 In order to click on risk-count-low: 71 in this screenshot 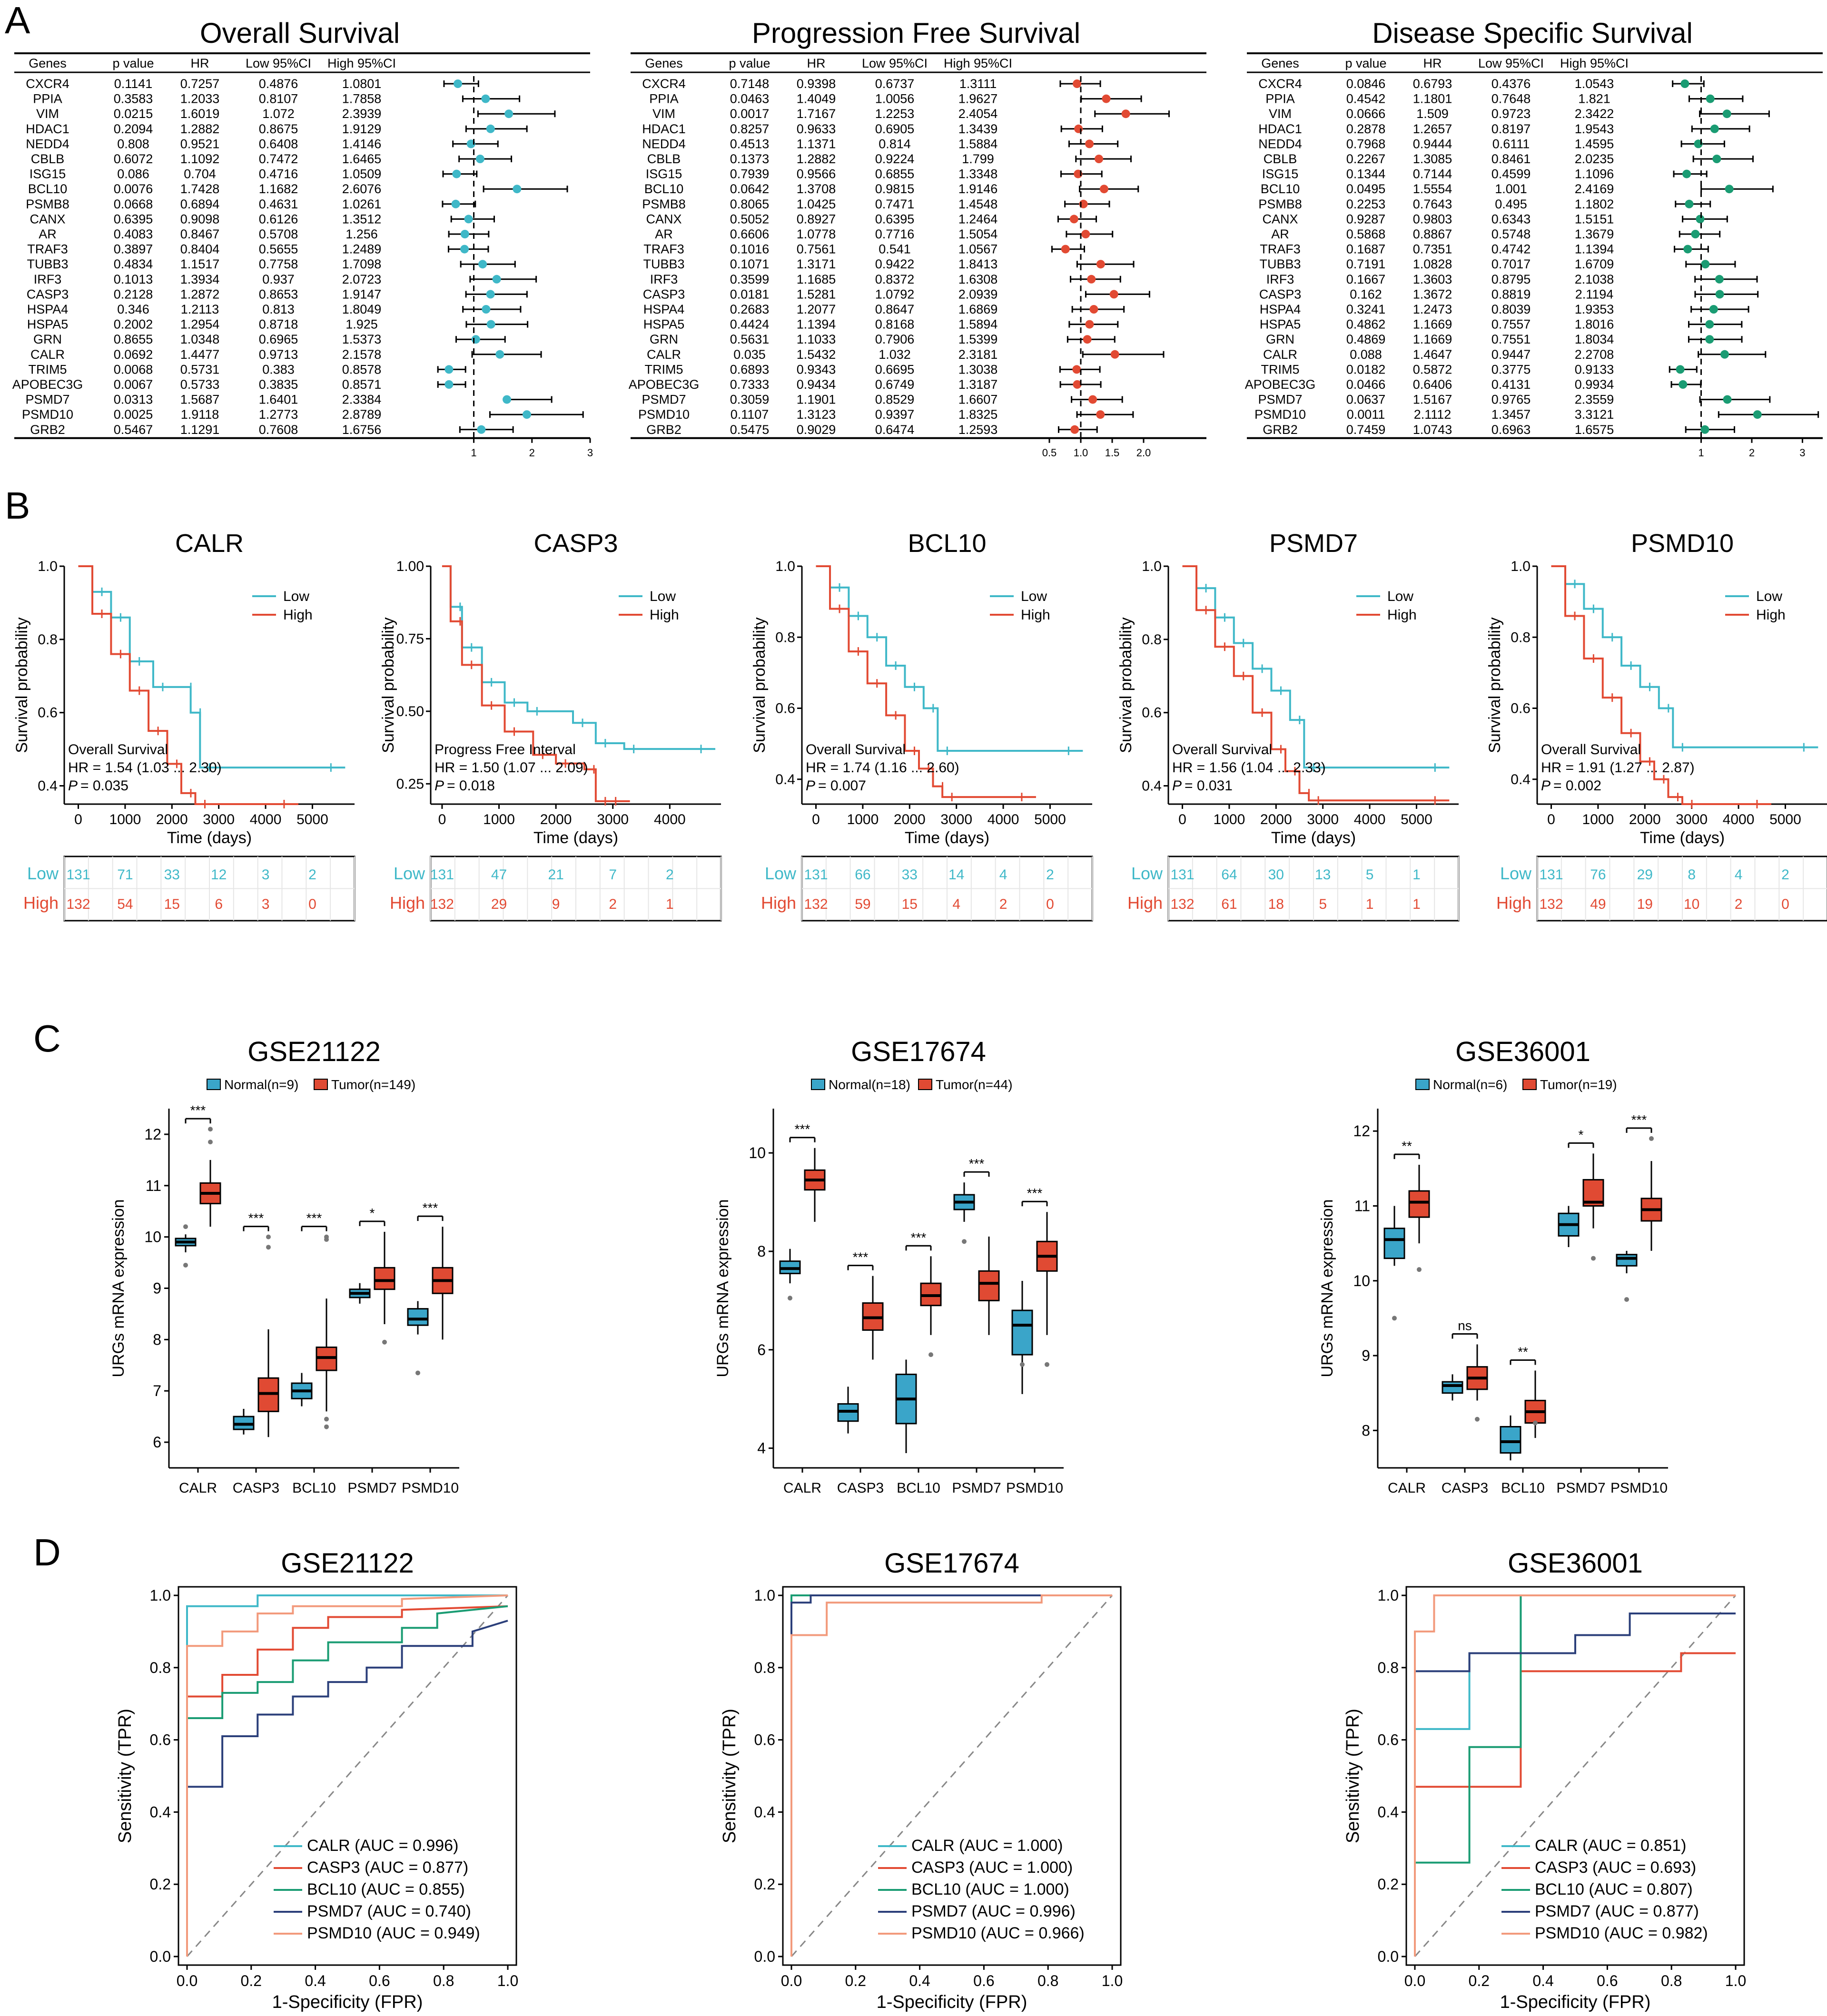, I will do `click(125, 875)`.